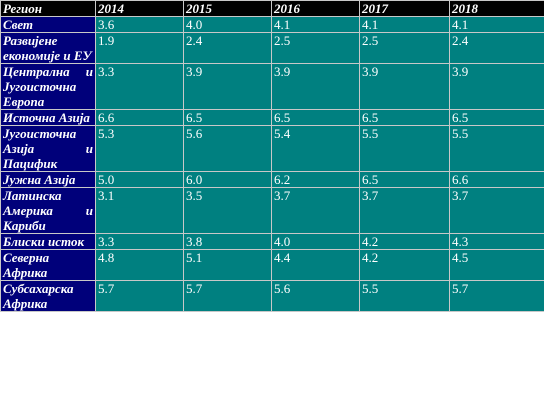 The image size is (544, 404). I want to click on region-cell: Блиски исток, so click(48, 241).